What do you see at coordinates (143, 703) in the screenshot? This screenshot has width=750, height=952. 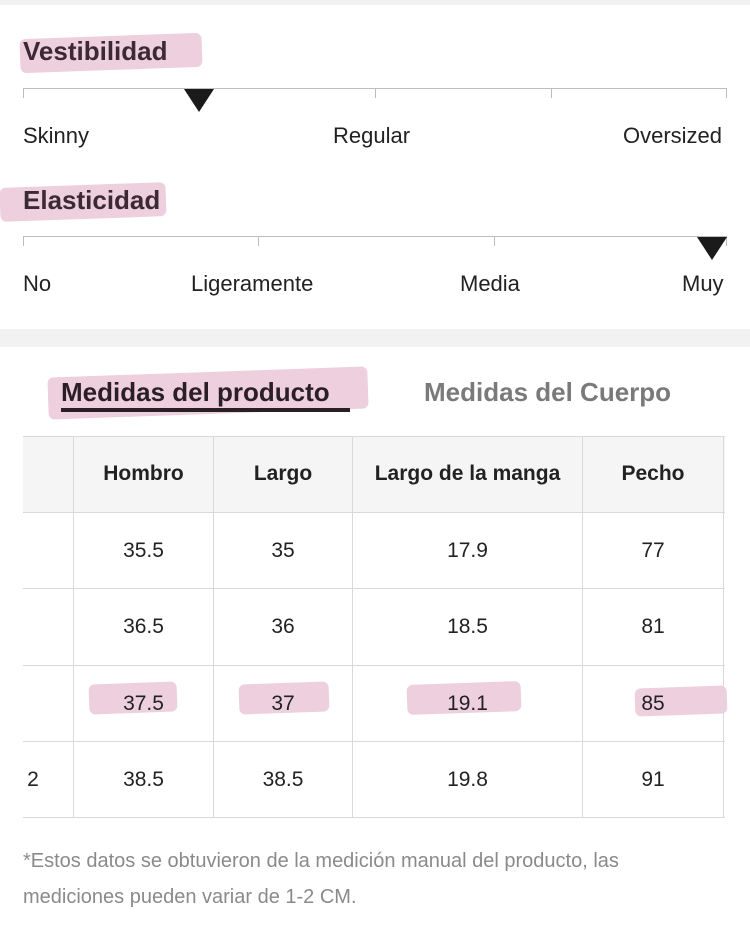 I see `table-cell-highlighted: 37.5` at bounding box center [143, 703].